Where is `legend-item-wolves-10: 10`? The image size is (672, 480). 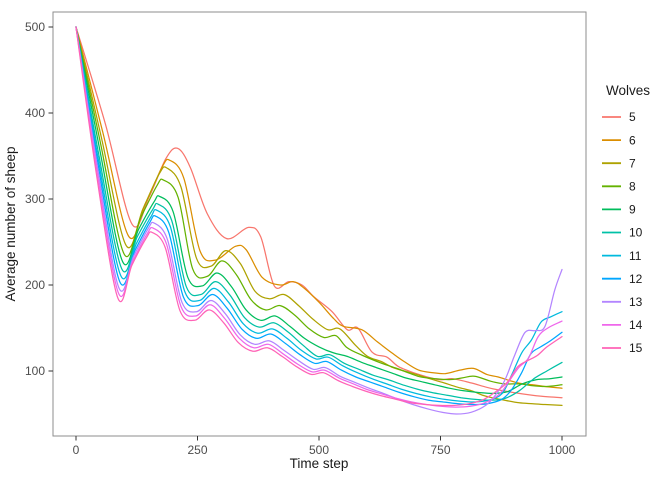
legend-item-wolves-10: 10 is located at coordinates (622, 233).